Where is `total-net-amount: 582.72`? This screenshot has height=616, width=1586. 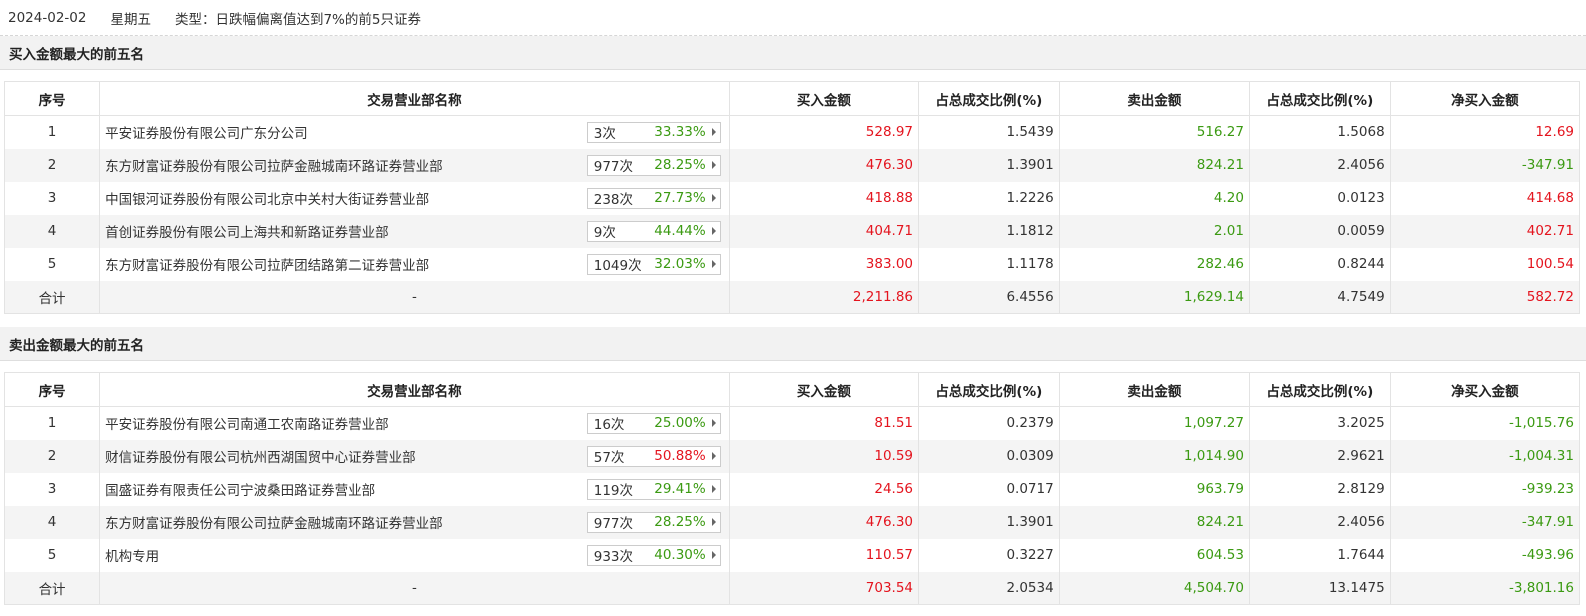 total-net-amount: 582.72 is located at coordinates (1485, 297).